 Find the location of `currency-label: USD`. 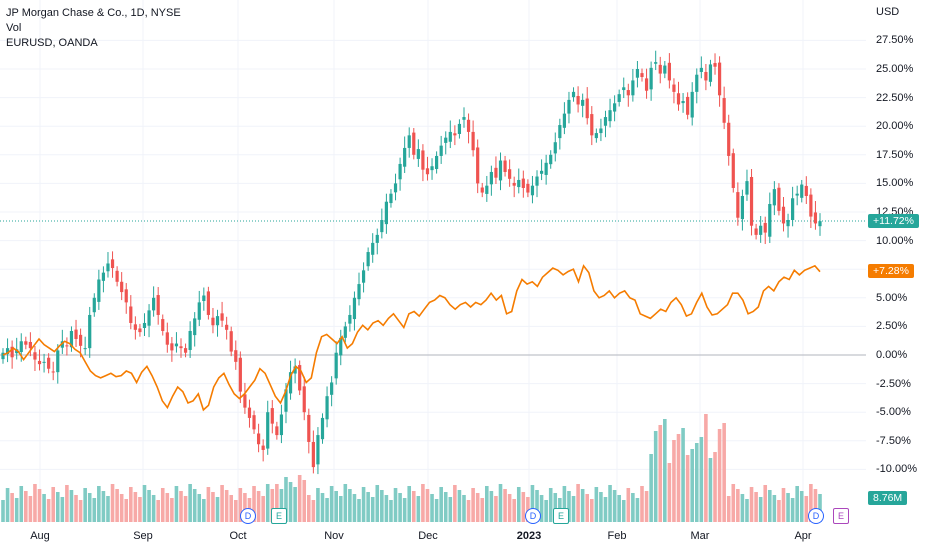

currency-label: USD is located at coordinates (888, 12).